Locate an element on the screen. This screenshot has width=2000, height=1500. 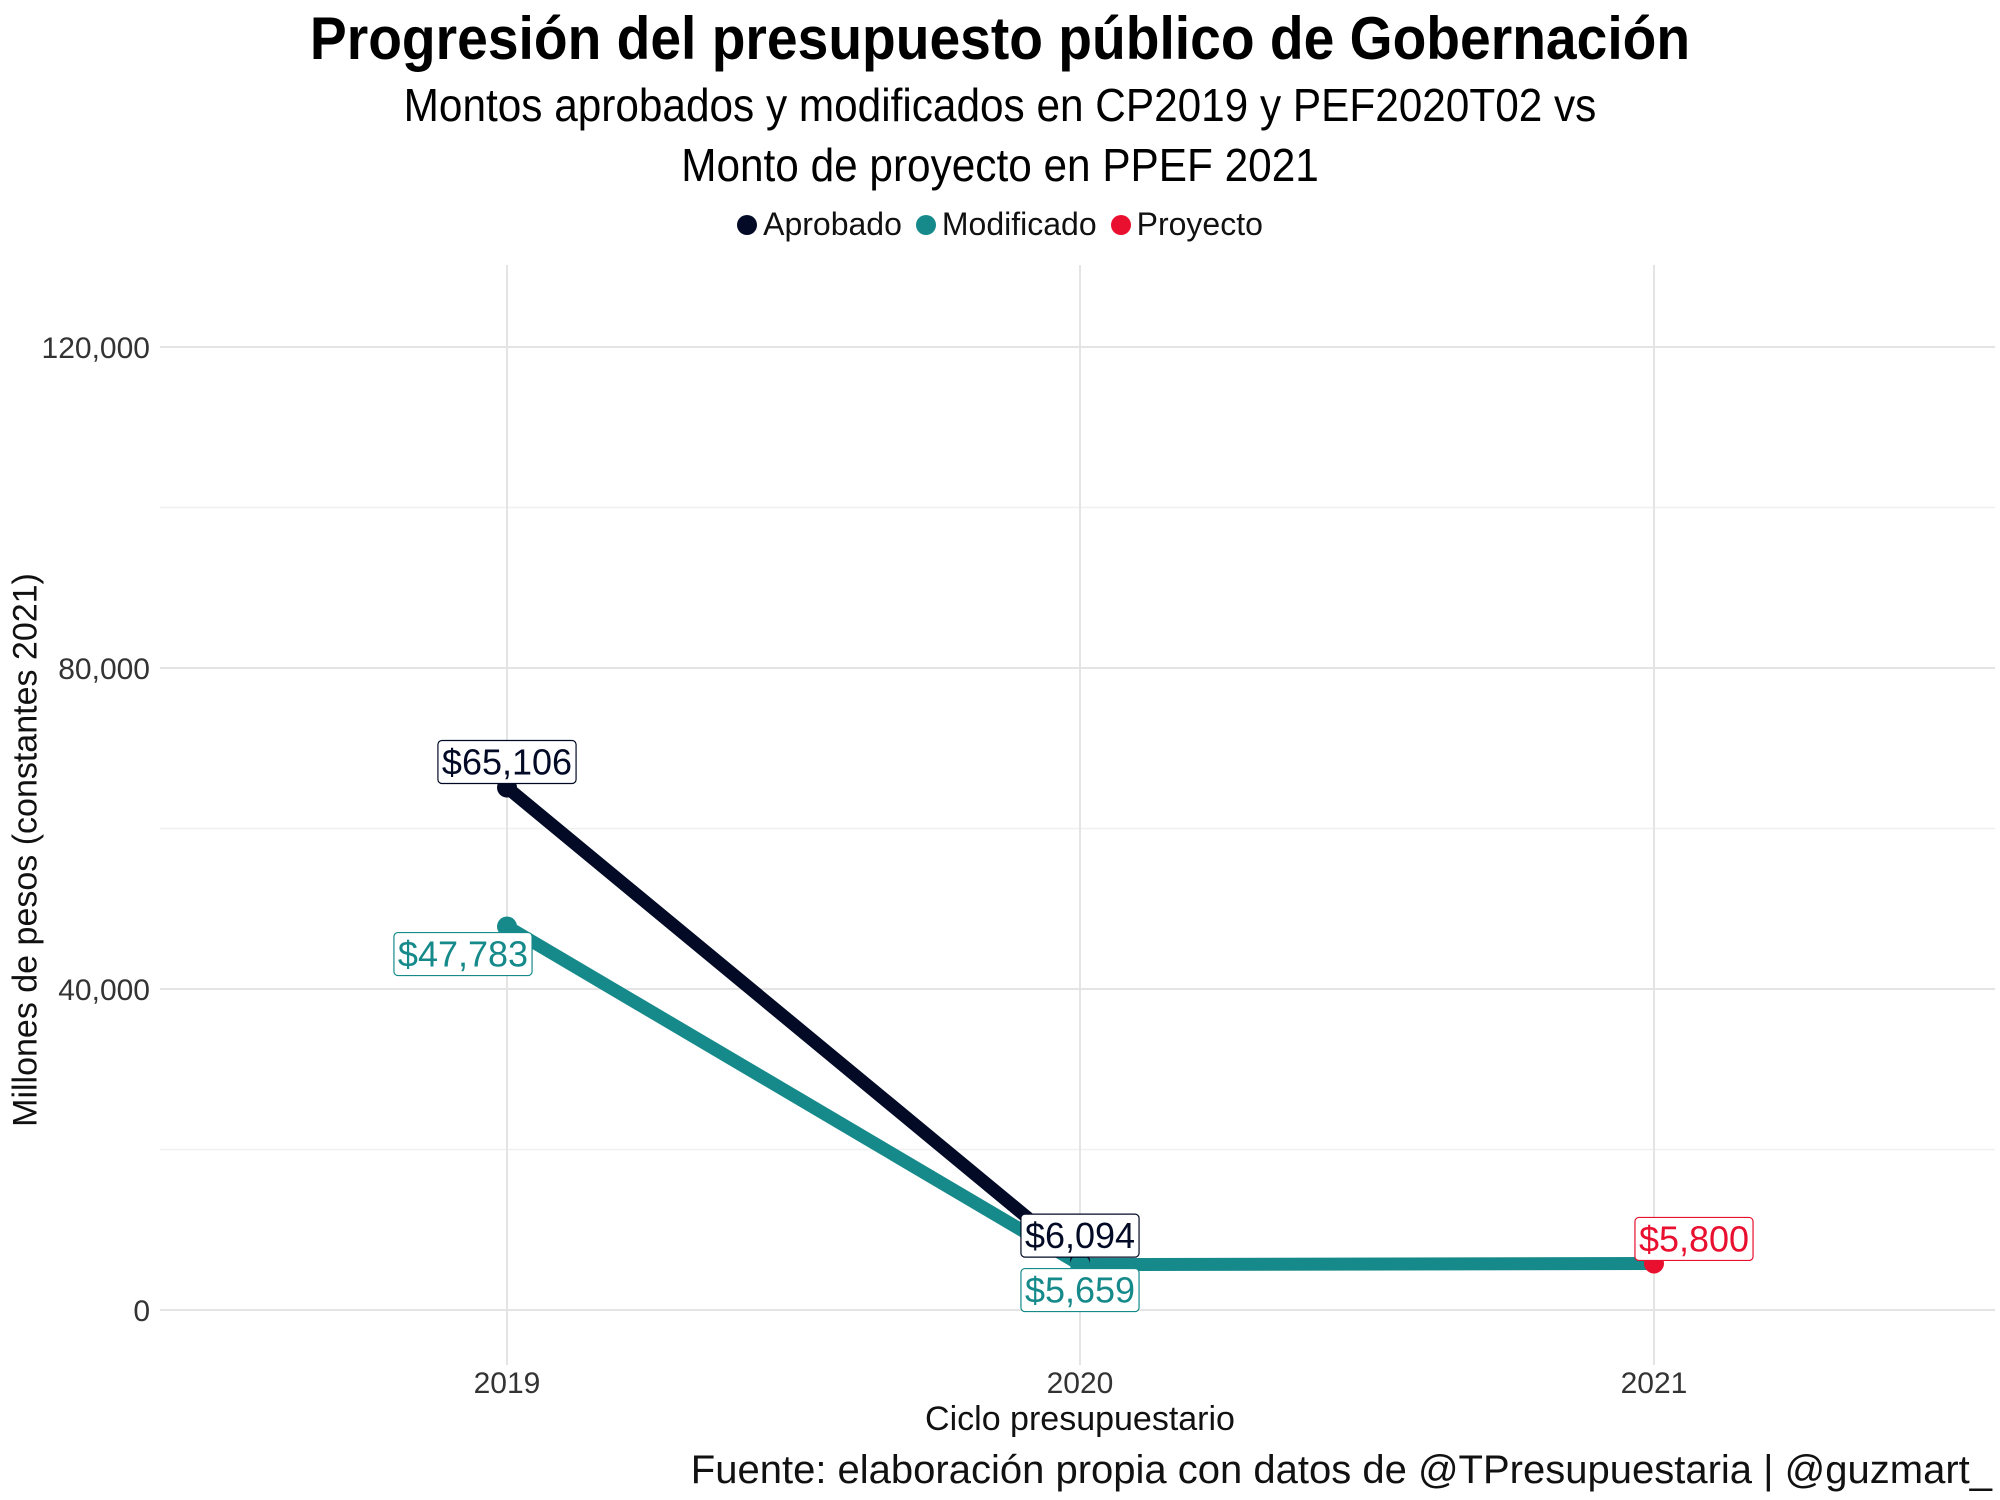
x-axis-label: Ciclo presupuestario is located at coordinates (1080, 1419).